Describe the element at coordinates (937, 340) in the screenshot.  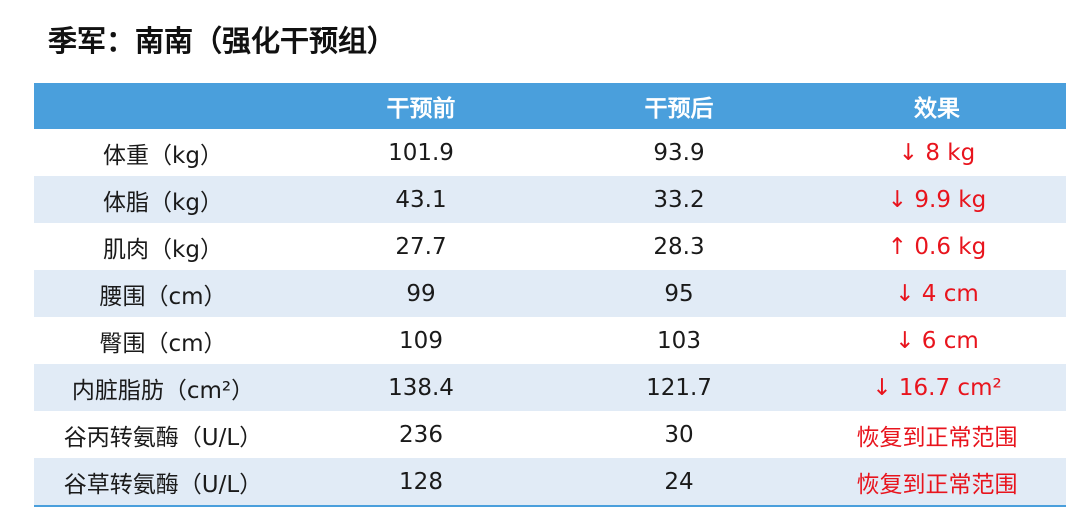
I see `effect-cell: ↓ 6 cm` at that location.